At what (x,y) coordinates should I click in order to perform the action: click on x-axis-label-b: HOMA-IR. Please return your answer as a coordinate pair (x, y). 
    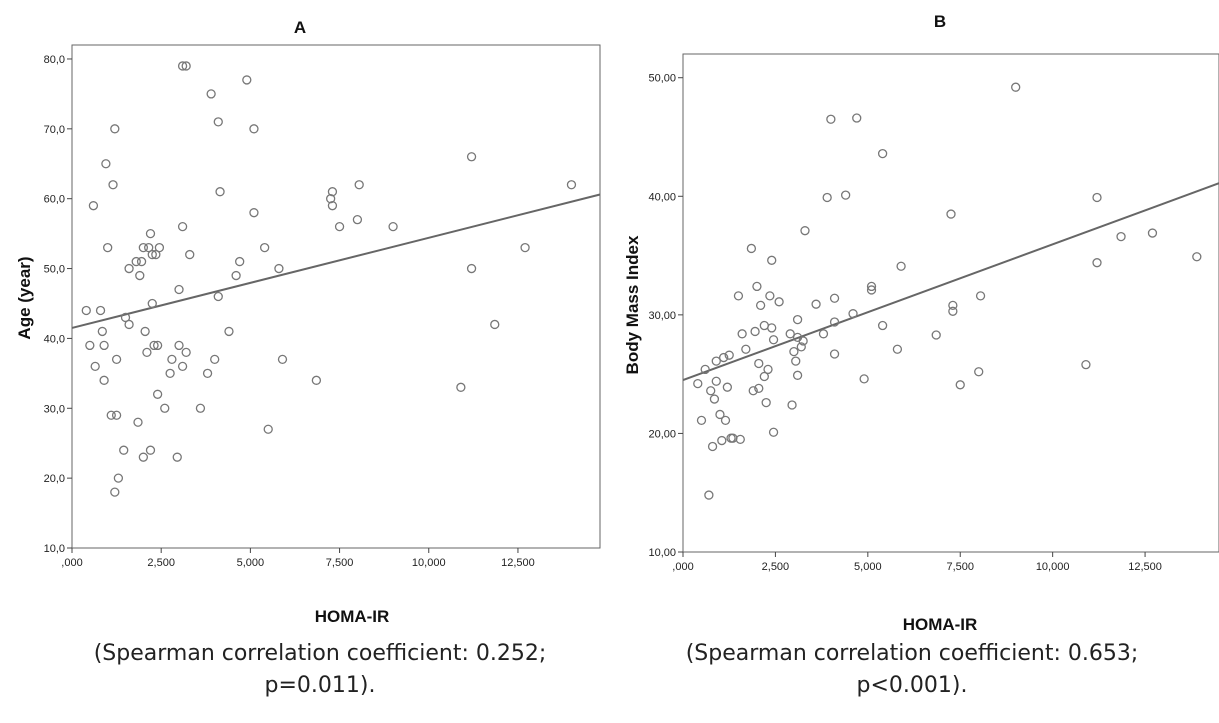
    Looking at the image, I should click on (940, 624).